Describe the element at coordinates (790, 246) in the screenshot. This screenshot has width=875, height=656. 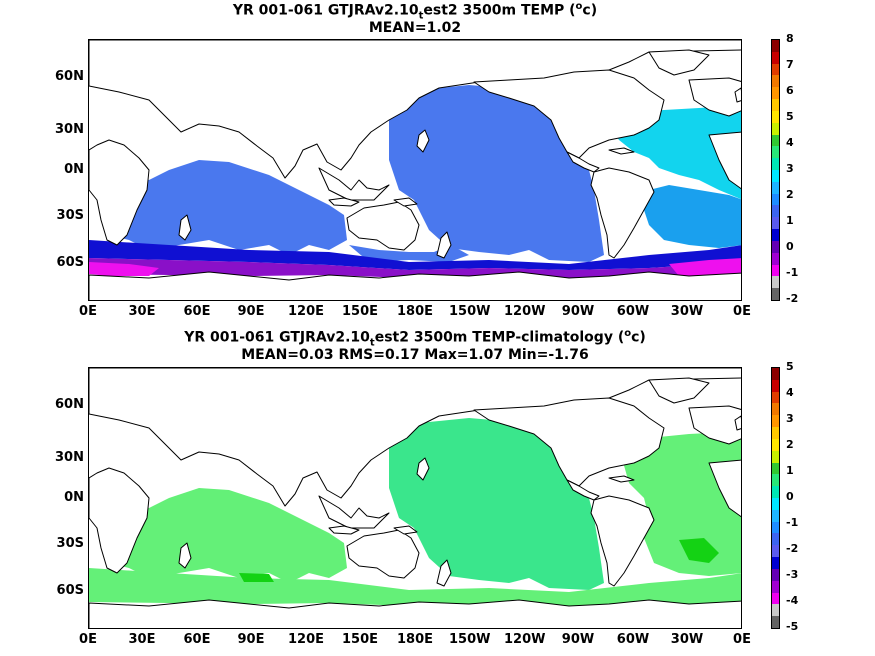
I see `colorbar-label: 0` at that location.